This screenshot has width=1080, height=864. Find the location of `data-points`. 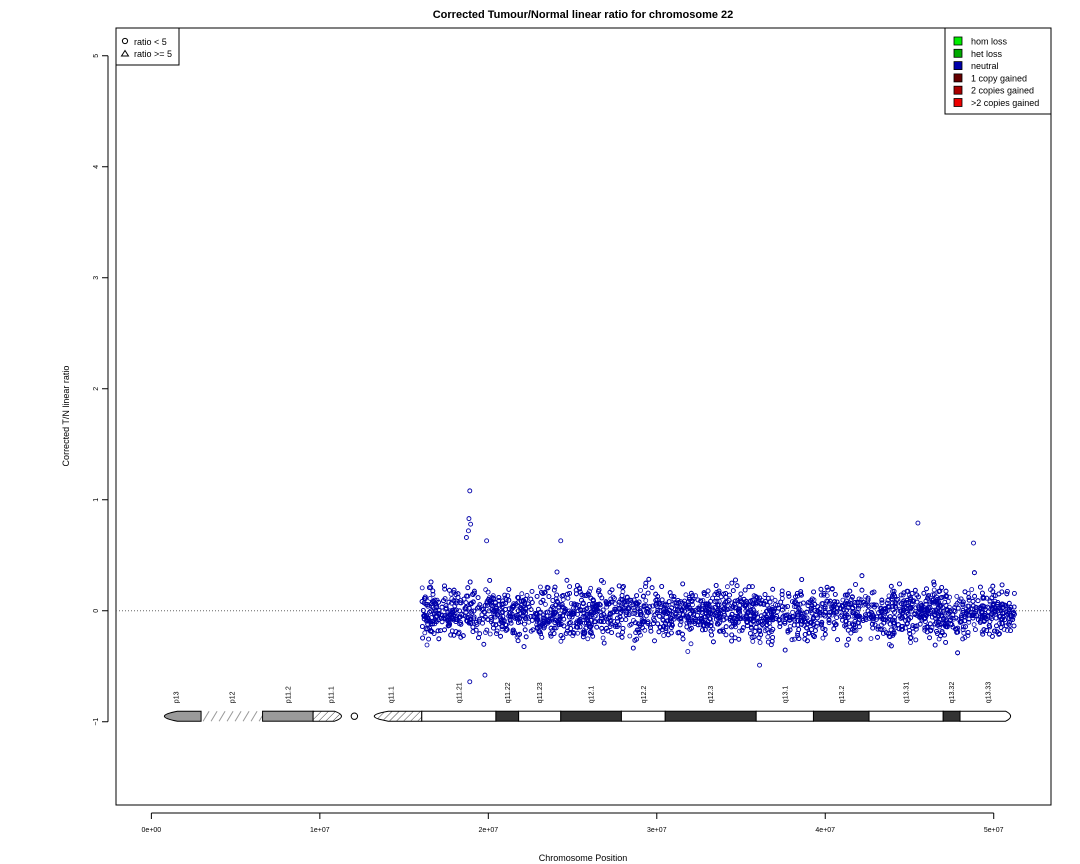

data-points is located at coordinates (718, 586).